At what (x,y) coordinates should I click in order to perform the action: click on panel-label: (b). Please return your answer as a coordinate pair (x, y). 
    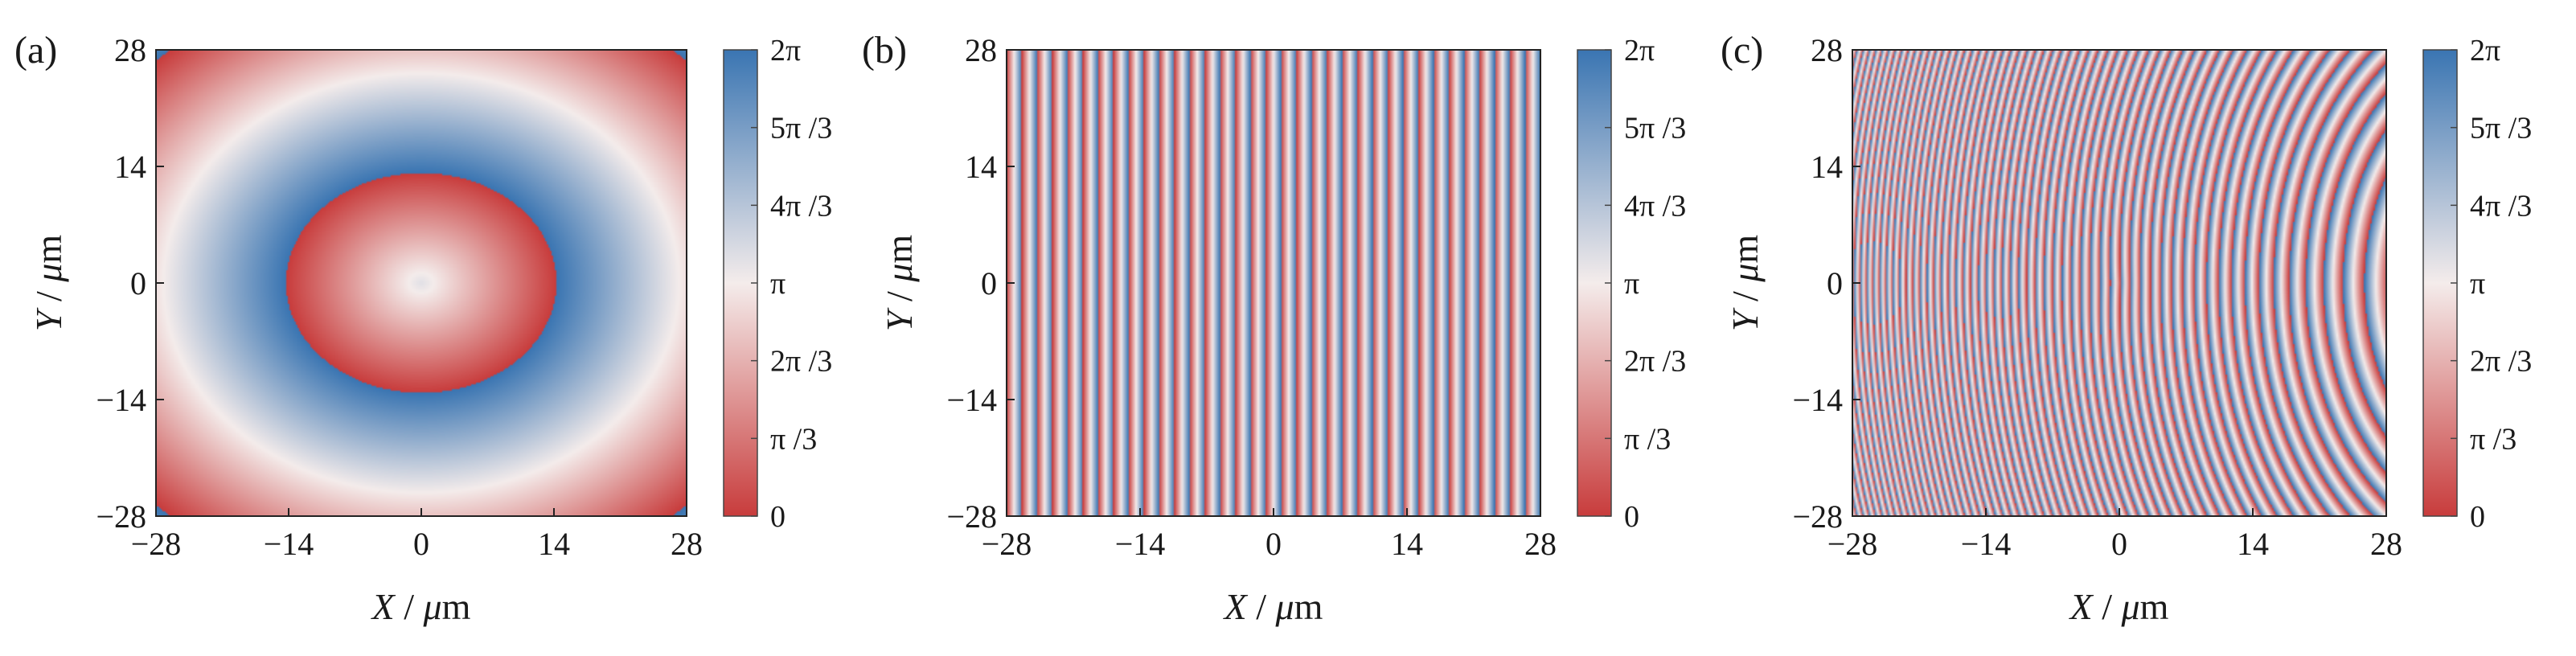
    Looking at the image, I should click on (885, 51).